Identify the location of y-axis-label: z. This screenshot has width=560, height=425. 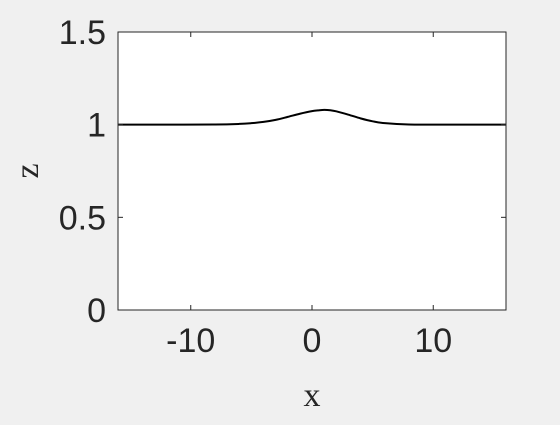
(27, 170).